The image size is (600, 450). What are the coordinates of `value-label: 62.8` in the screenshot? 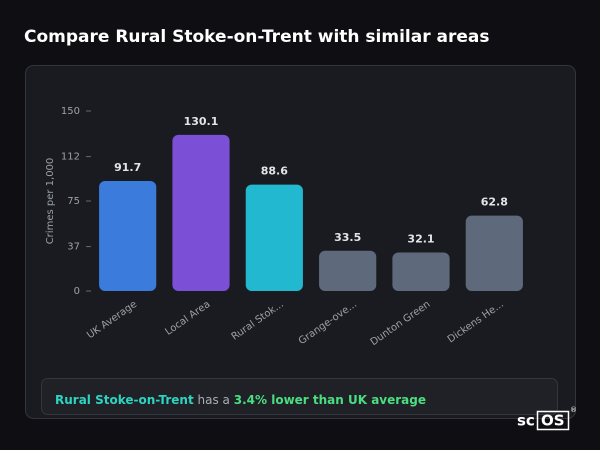 It's located at (494, 202).